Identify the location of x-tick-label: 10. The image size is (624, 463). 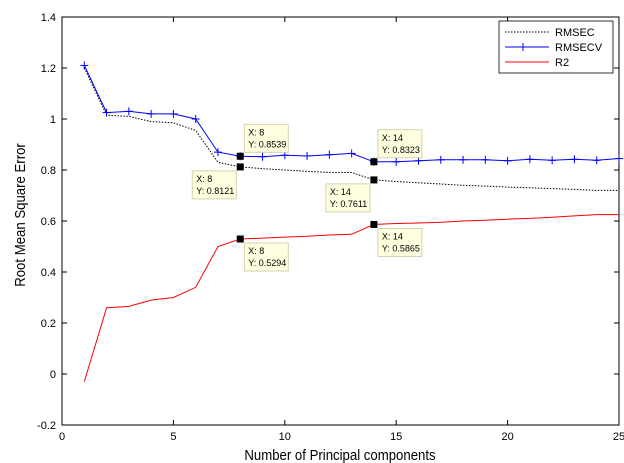
(285, 437).